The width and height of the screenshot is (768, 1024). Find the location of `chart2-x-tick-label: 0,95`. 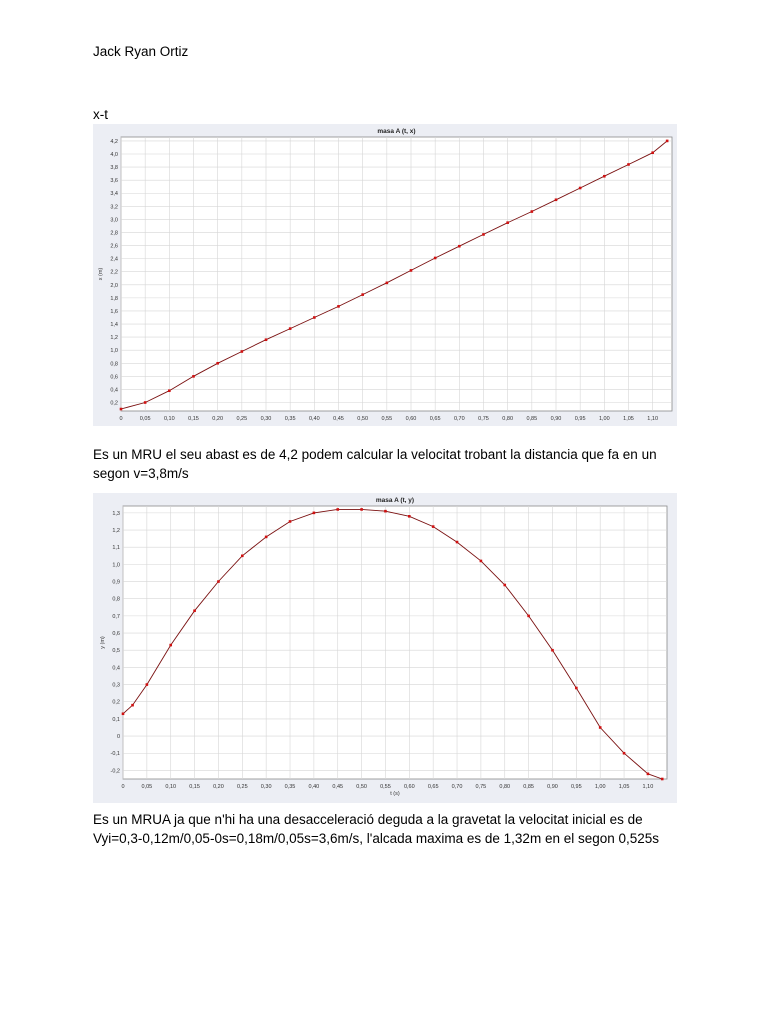

chart2-x-tick-label: 0,95 is located at coordinates (576, 787).